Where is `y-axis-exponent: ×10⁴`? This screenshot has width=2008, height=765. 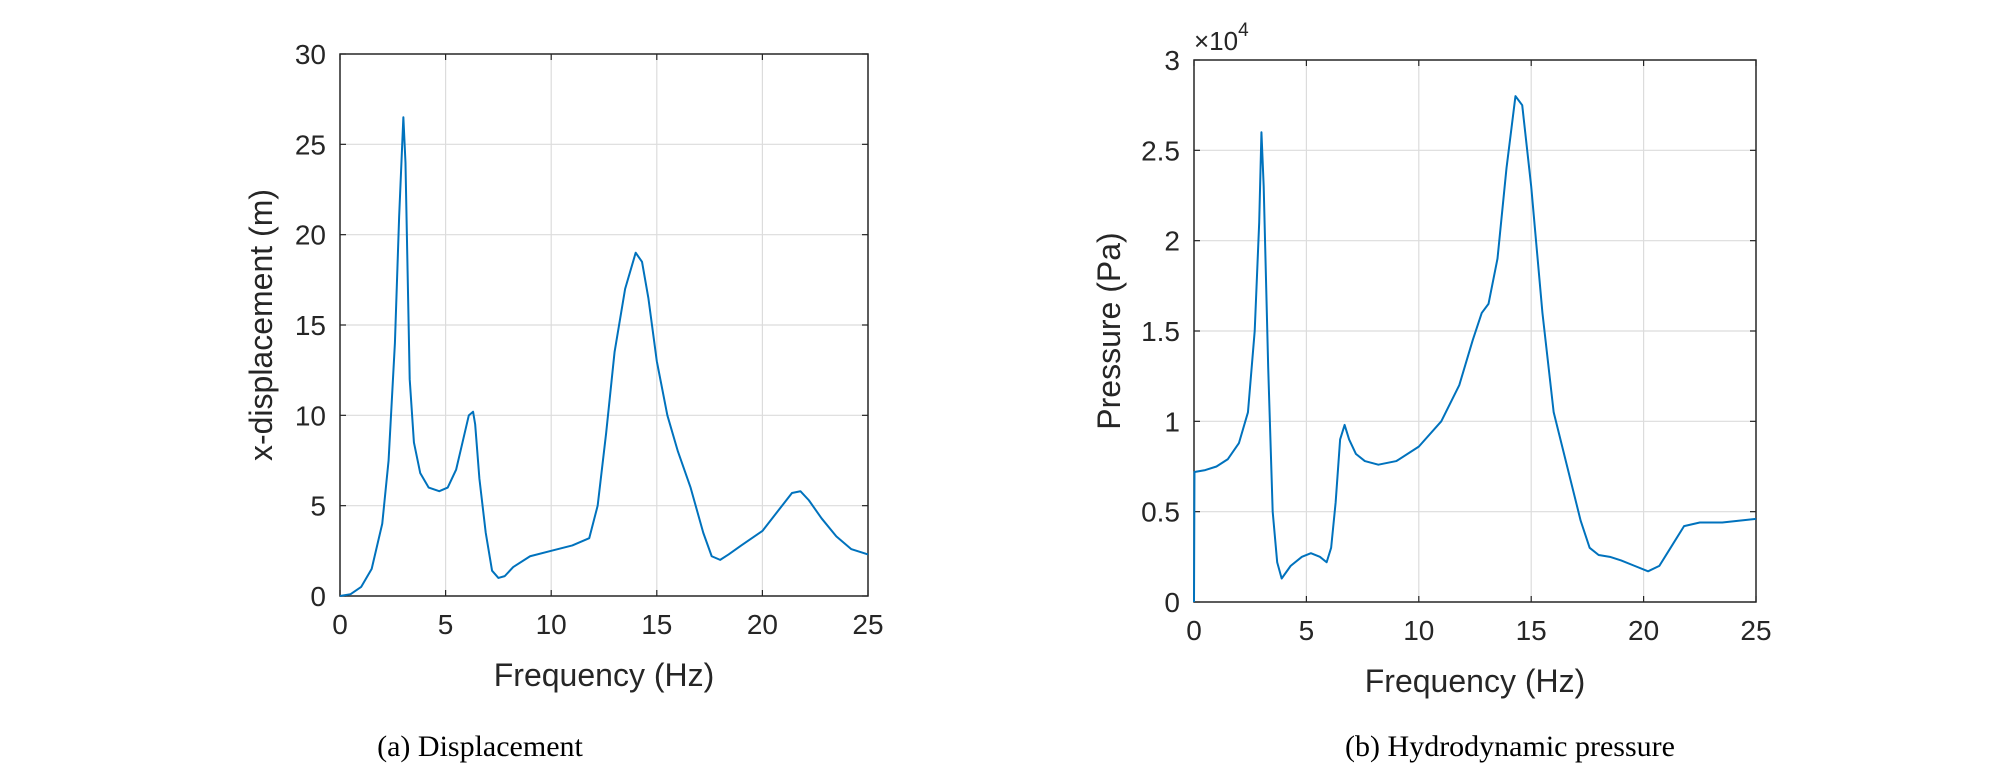 y-axis-exponent: ×10⁴ is located at coordinates (1221, 38).